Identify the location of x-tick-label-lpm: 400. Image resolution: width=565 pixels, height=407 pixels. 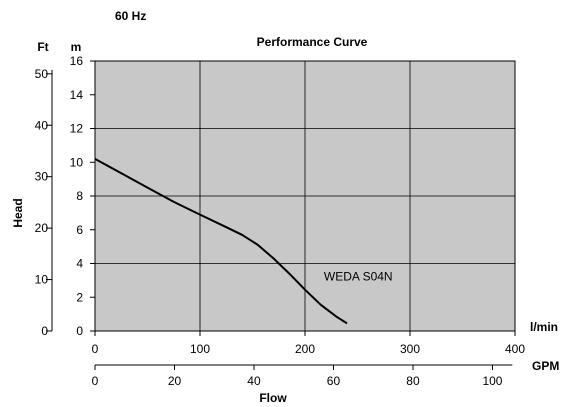
(515, 349).